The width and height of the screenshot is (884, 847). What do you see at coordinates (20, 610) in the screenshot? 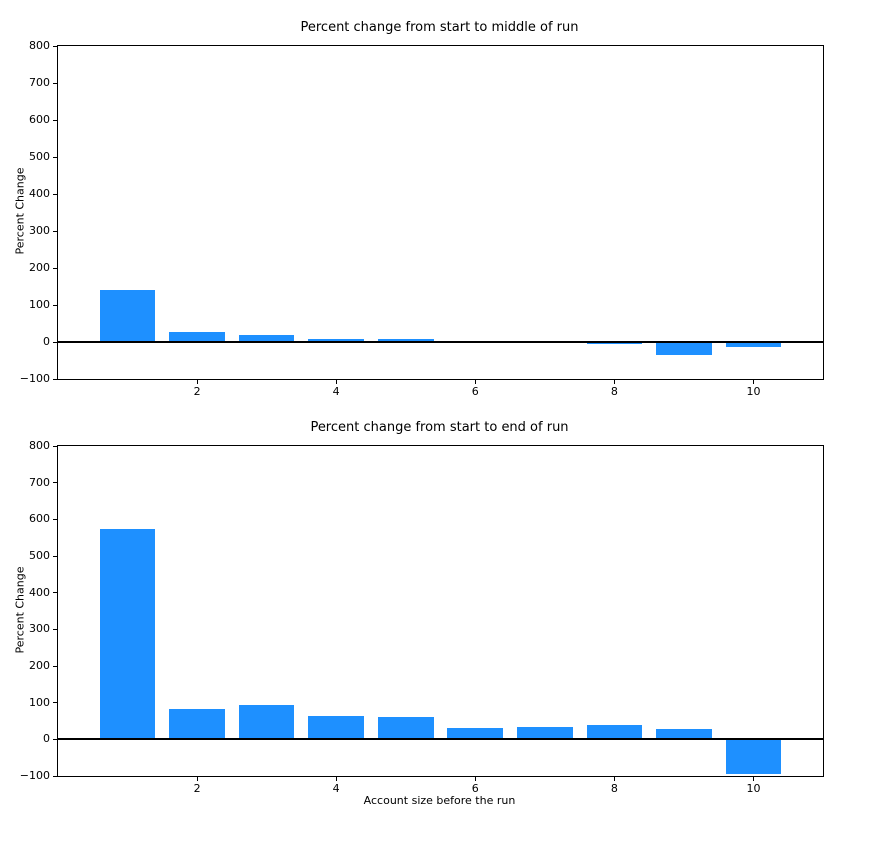
I see `y-axis-label-bottom: Percent Change` at bounding box center [20, 610].